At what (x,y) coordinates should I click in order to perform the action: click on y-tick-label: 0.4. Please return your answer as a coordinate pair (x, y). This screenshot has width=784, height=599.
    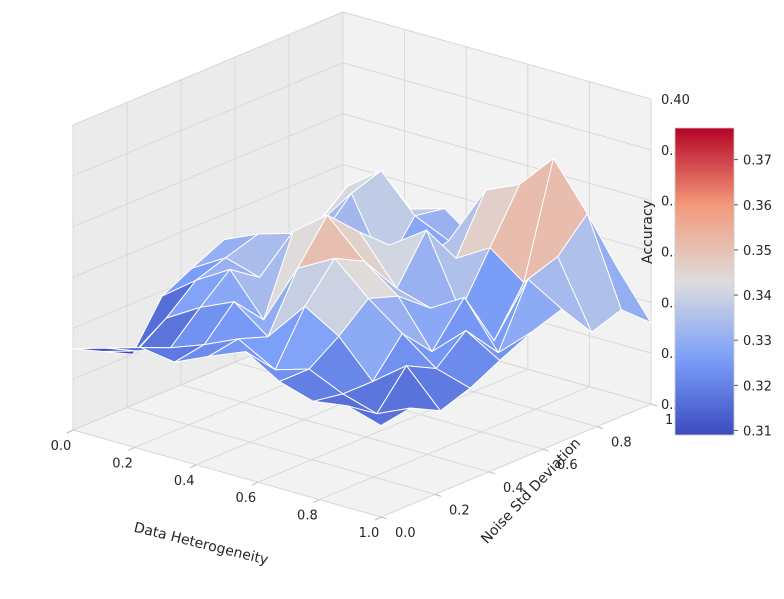
    Looking at the image, I should click on (513, 488).